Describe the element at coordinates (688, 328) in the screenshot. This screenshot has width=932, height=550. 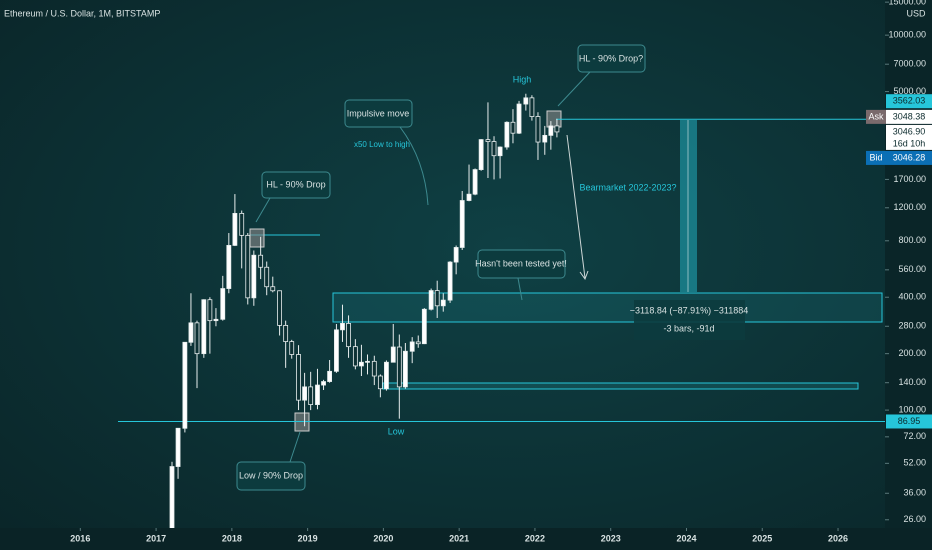
I see `measure-label: -3 bars, -91d` at that location.